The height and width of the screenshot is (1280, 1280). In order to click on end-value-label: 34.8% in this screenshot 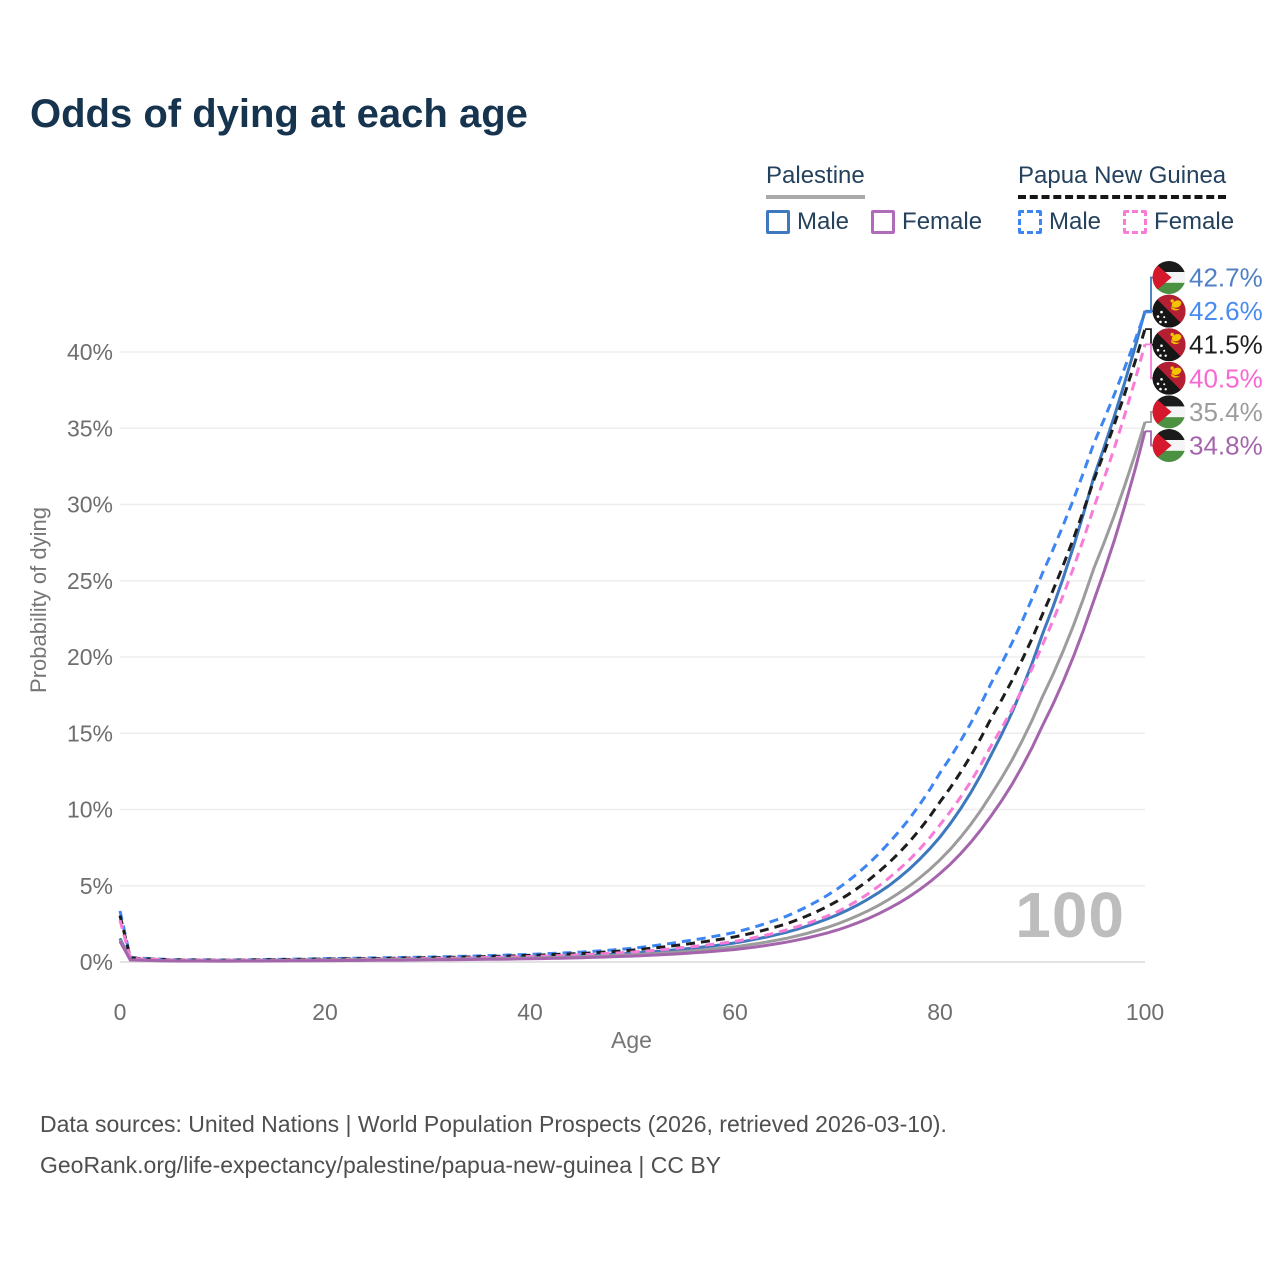, I will do `click(1226, 446)`.